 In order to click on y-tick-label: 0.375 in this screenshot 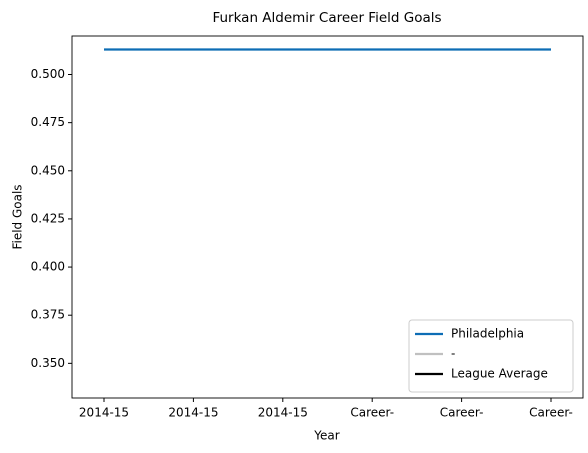, I will do `click(48, 315)`.